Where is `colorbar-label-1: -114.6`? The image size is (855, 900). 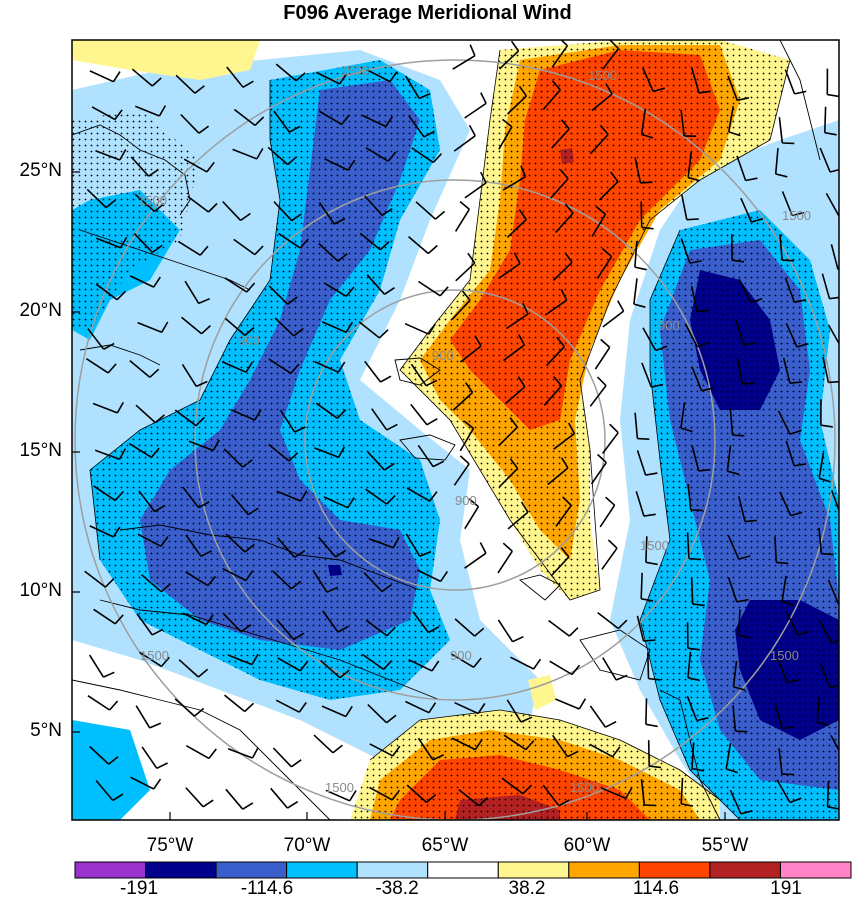
colorbar-label-1: -114.6 is located at coordinates (267, 888).